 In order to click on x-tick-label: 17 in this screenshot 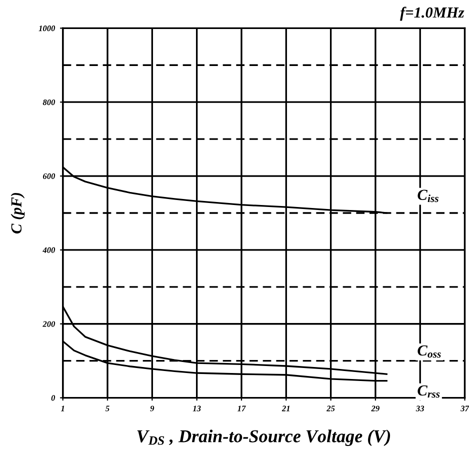, I will do `click(242, 409)`.